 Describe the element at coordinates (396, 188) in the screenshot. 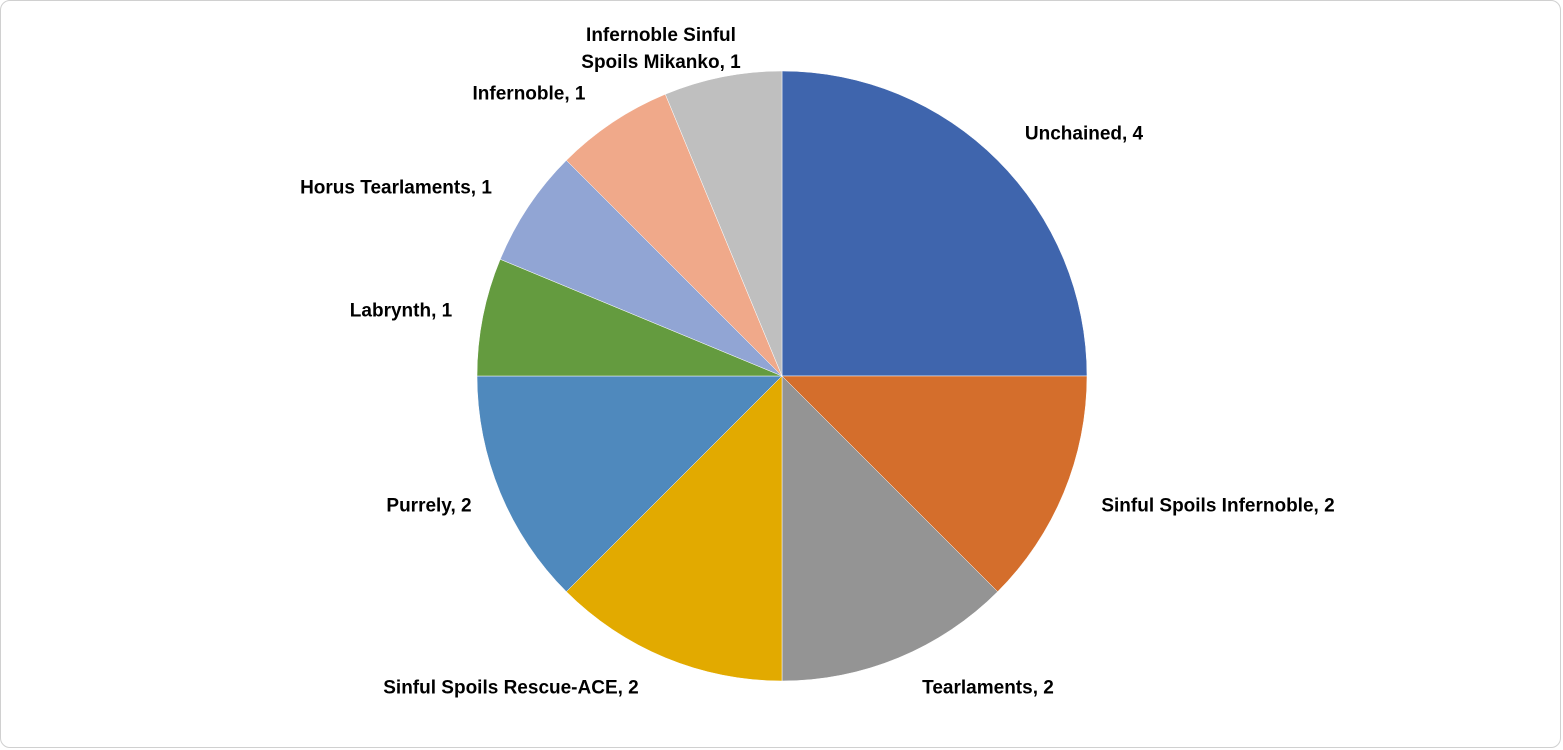

I see `data-label: Horus Tearlaments, 1` at that location.